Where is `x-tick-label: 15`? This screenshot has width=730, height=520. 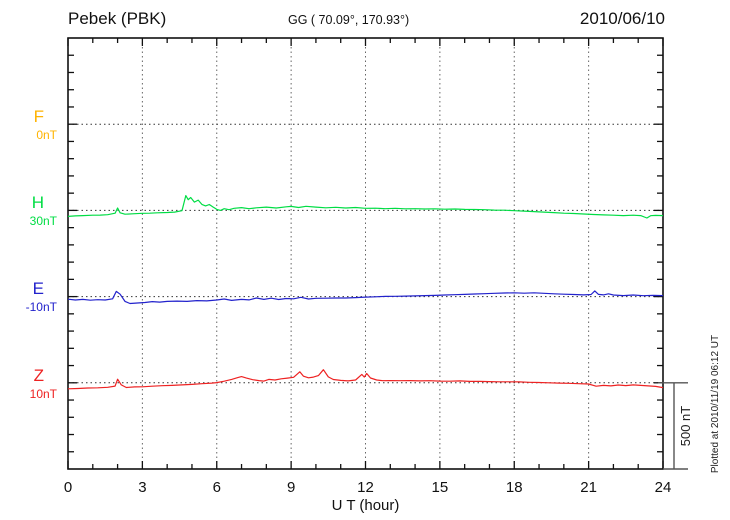 x-tick-label: 15 is located at coordinates (440, 487).